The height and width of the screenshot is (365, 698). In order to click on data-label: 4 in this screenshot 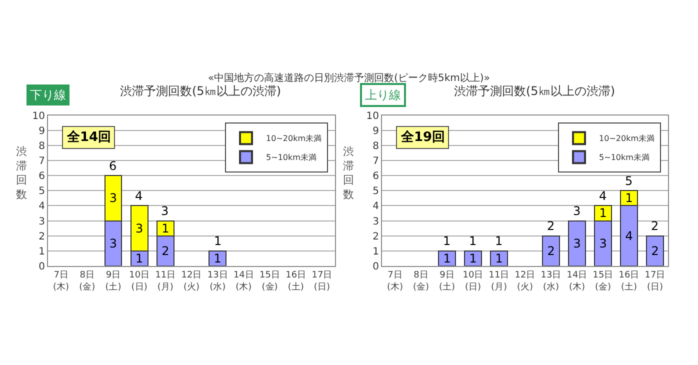, I will do `click(629, 235)`.